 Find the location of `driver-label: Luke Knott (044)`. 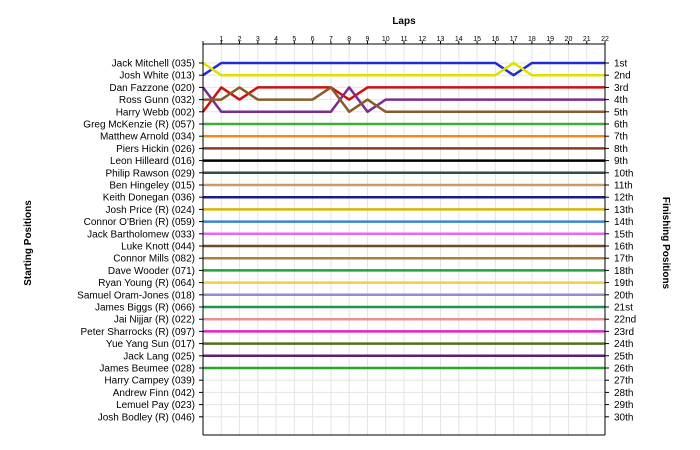

driver-label: Luke Knott (044) is located at coordinates (158, 247).